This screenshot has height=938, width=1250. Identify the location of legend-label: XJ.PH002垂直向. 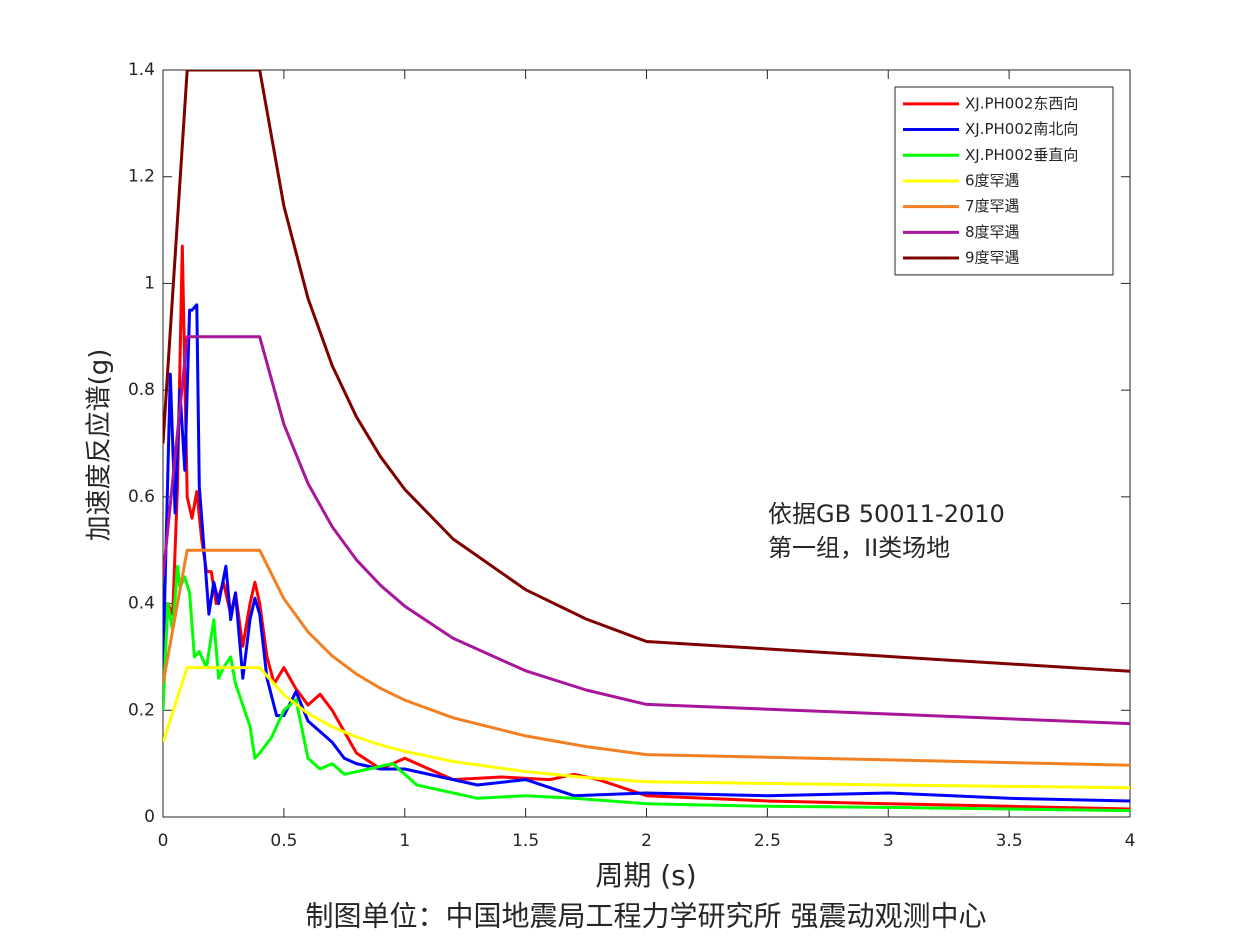
(1021, 155).